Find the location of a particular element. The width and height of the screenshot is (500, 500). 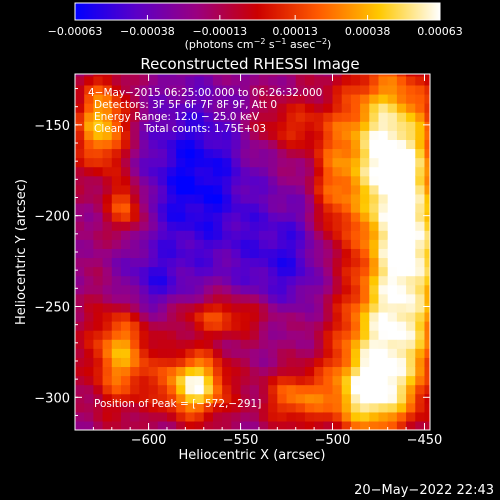

annotation-detectors: Detectors: 3F 5F 6F 7F 8F 9F, Att 0 is located at coordinates (185, 105).